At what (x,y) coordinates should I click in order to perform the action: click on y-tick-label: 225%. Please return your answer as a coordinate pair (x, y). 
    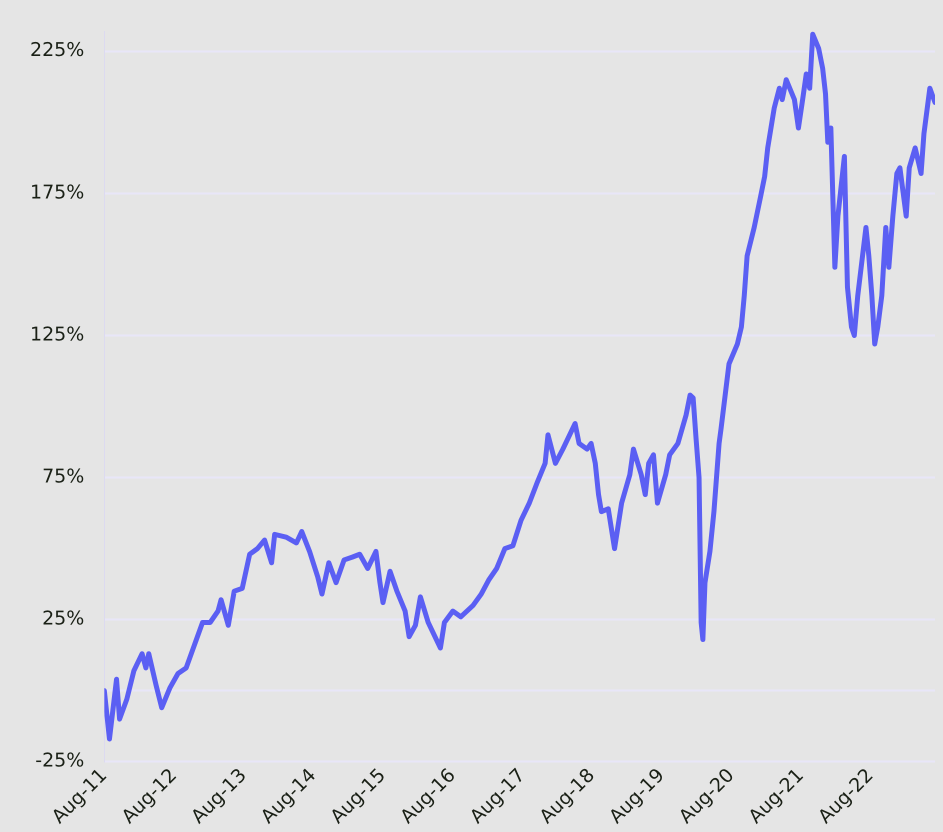
    Looking at the image, I should click on (57, 50).